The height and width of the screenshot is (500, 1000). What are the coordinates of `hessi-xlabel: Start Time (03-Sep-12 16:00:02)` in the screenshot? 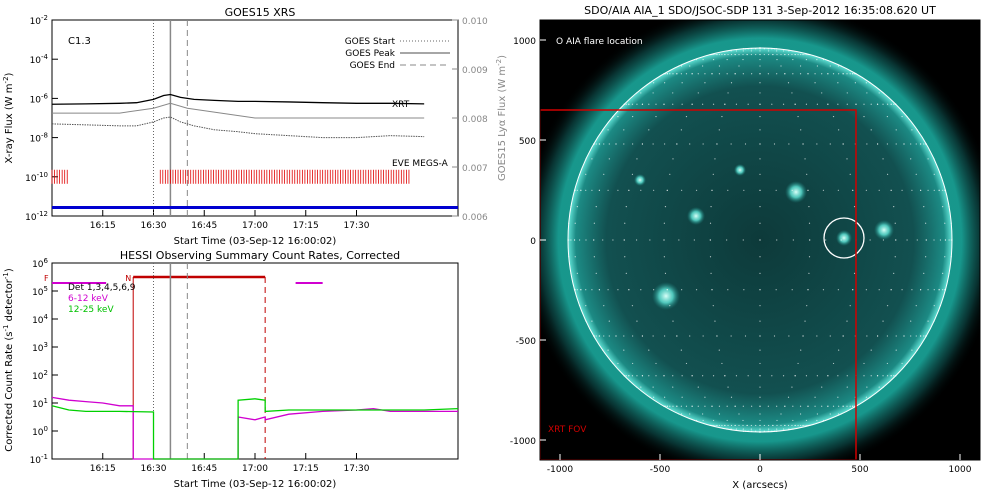 It's located at (255, 484).